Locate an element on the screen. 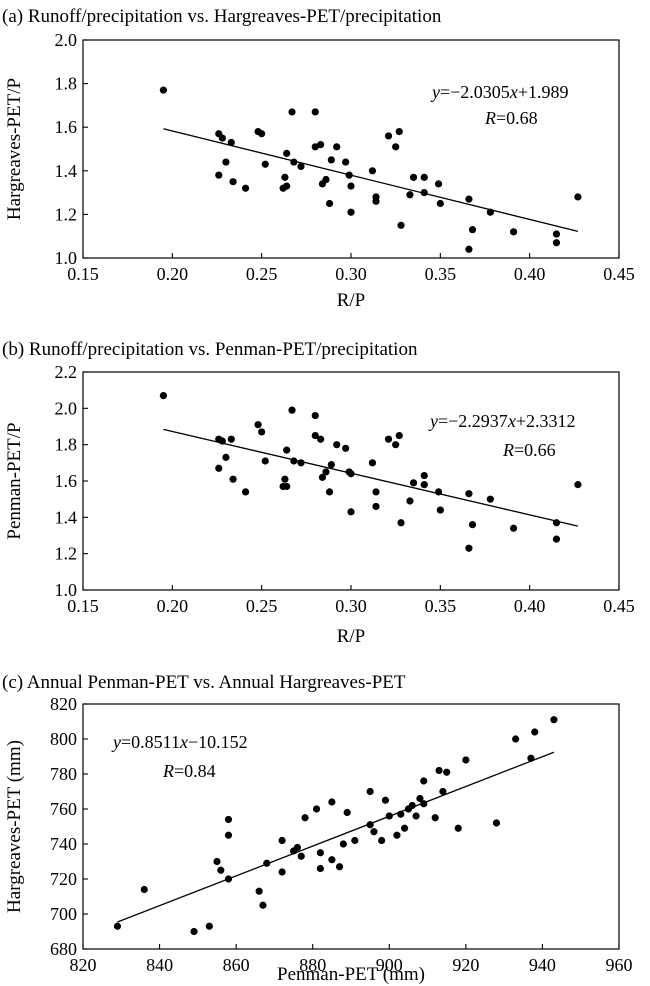  chart-a-r-value: R=0.68 is located at coordinates (511, 118).